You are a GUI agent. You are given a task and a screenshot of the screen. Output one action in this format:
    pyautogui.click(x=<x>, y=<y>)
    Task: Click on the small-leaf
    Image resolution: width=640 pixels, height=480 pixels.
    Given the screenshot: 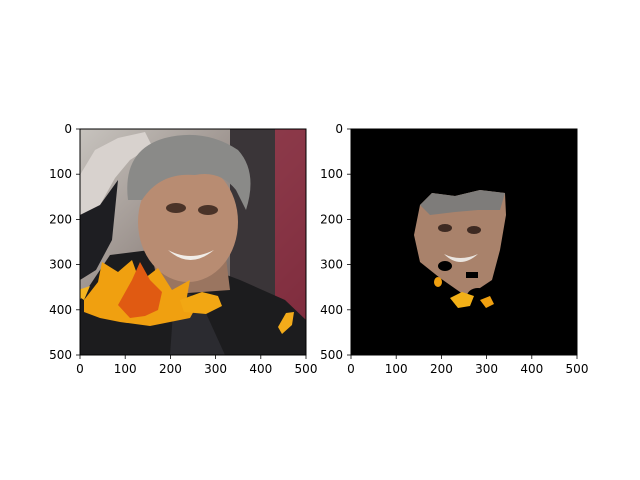 What is the action you would take?
    pyautogui.click(x=286, y=323)
    